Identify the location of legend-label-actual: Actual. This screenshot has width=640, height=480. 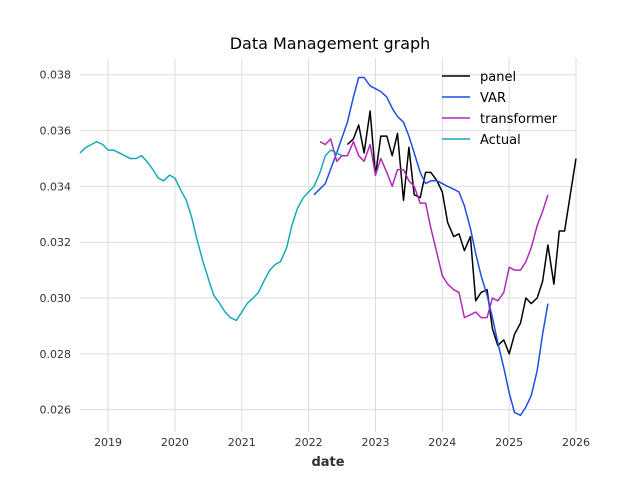
(500, 140).